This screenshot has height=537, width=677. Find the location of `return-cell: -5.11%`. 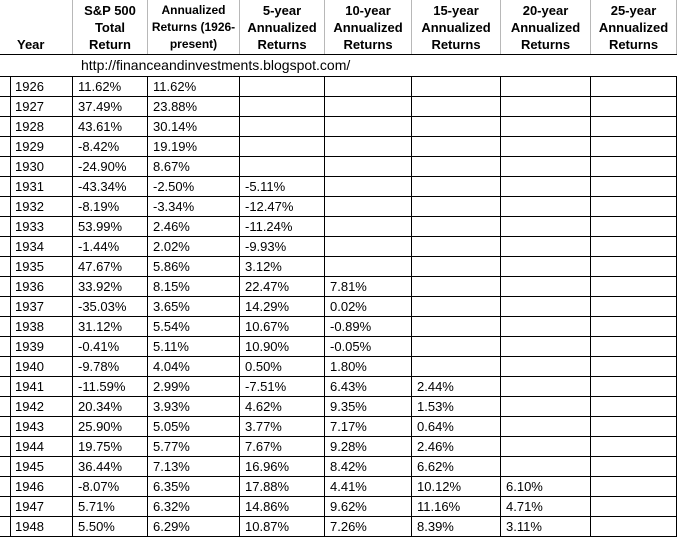

return-cell: -5.11% is located at coordinates (282, 186).